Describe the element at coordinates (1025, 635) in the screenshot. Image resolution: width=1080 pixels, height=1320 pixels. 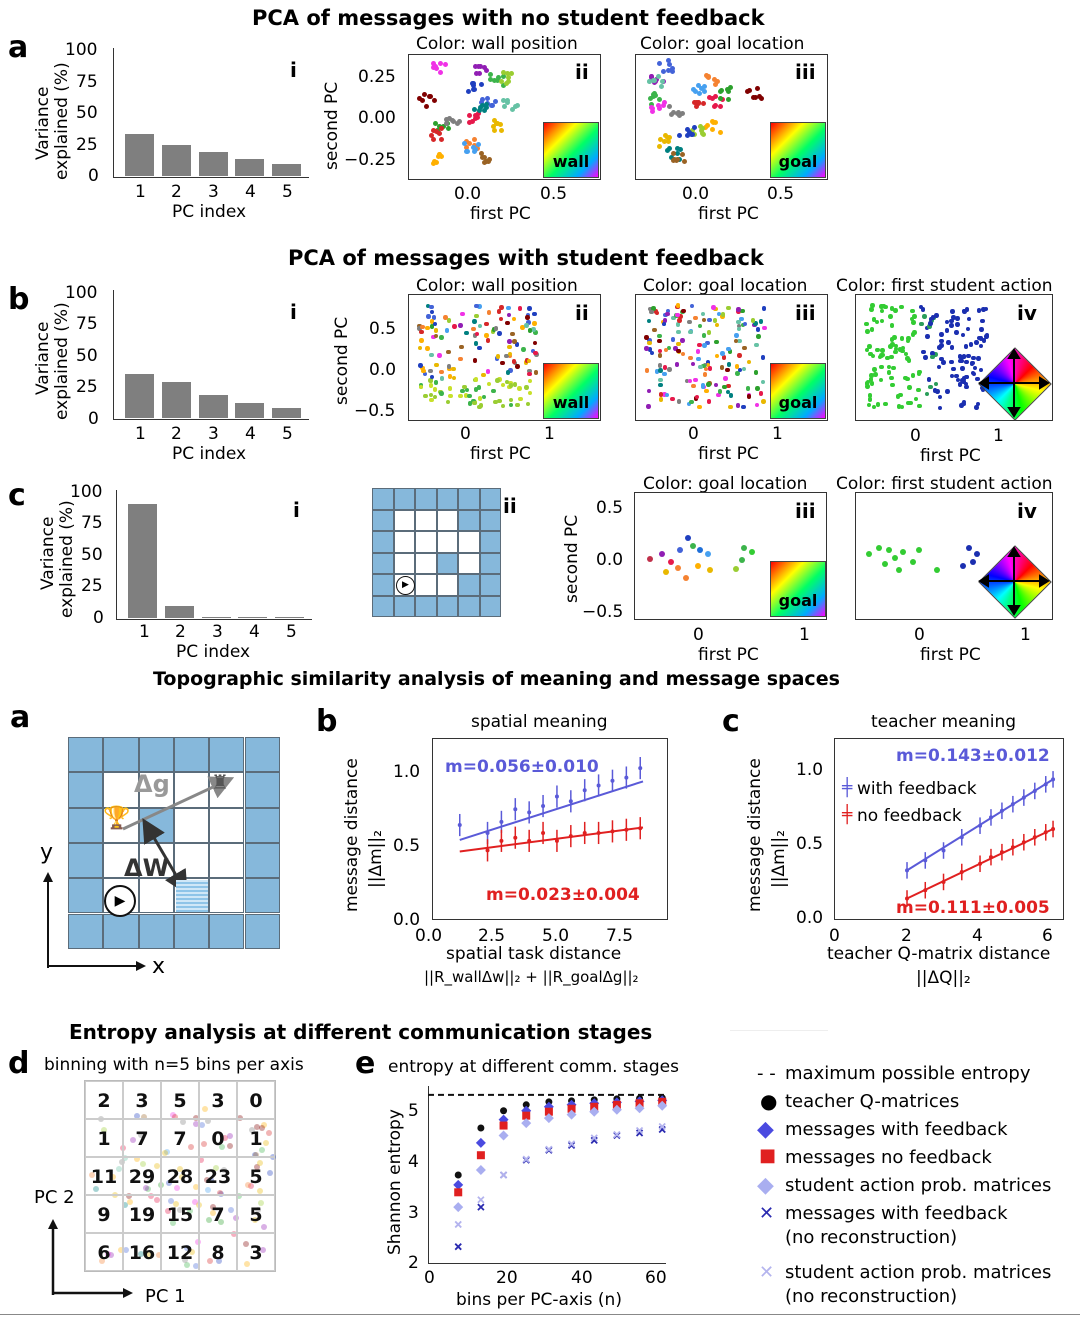
I see `xtick: 1` at that location.